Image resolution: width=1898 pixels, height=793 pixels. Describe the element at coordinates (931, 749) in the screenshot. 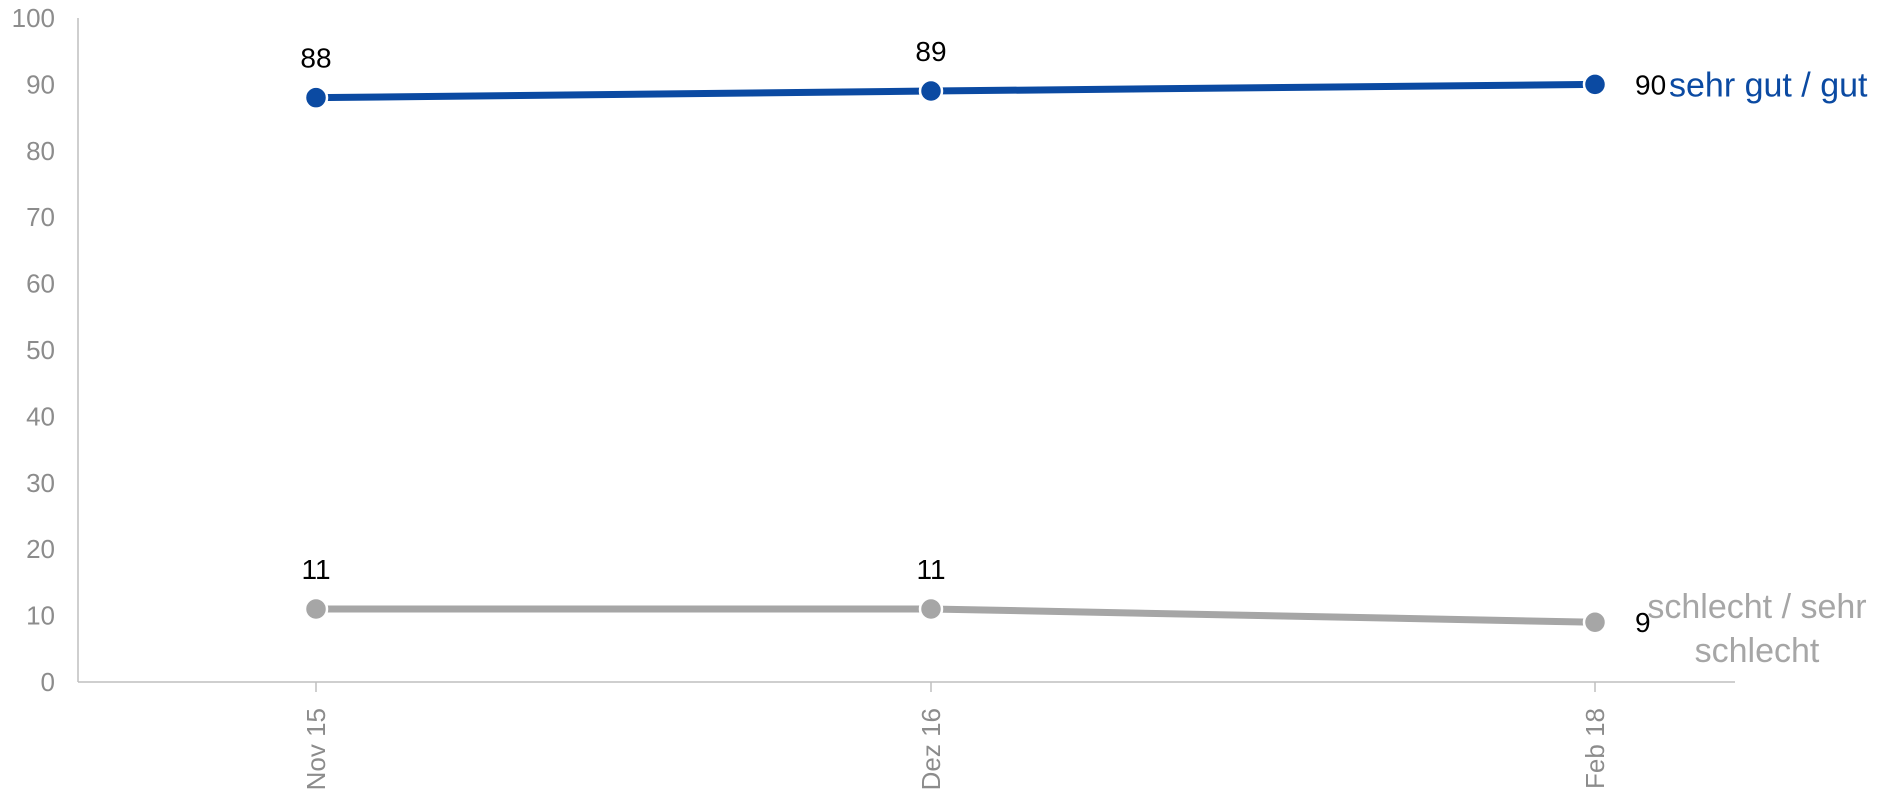

I see `x-tick-label: Dez 16` at that location.